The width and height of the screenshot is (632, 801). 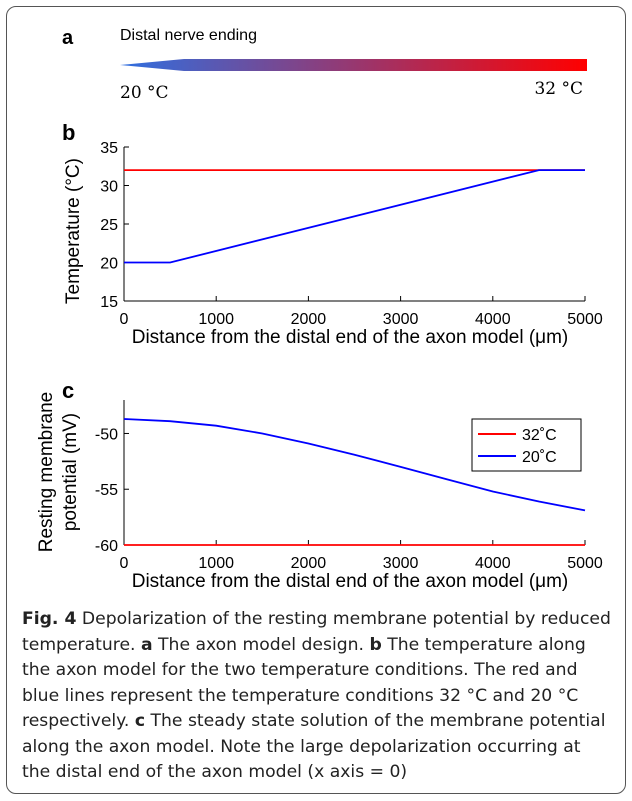 What do you see at coordinates (539, 457) in the screenshot?
I see `legend-label-1: 20˚C` at bounding box center [539, 457].